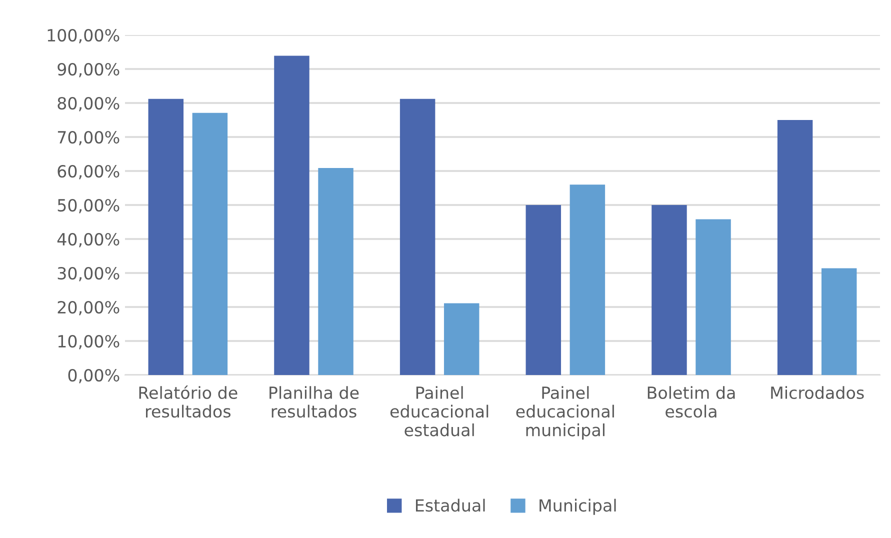 Image resolution: width=891 pixels, height=538 pixels. I want to click on y-tick-label: 0,00%, so click(94, 376).